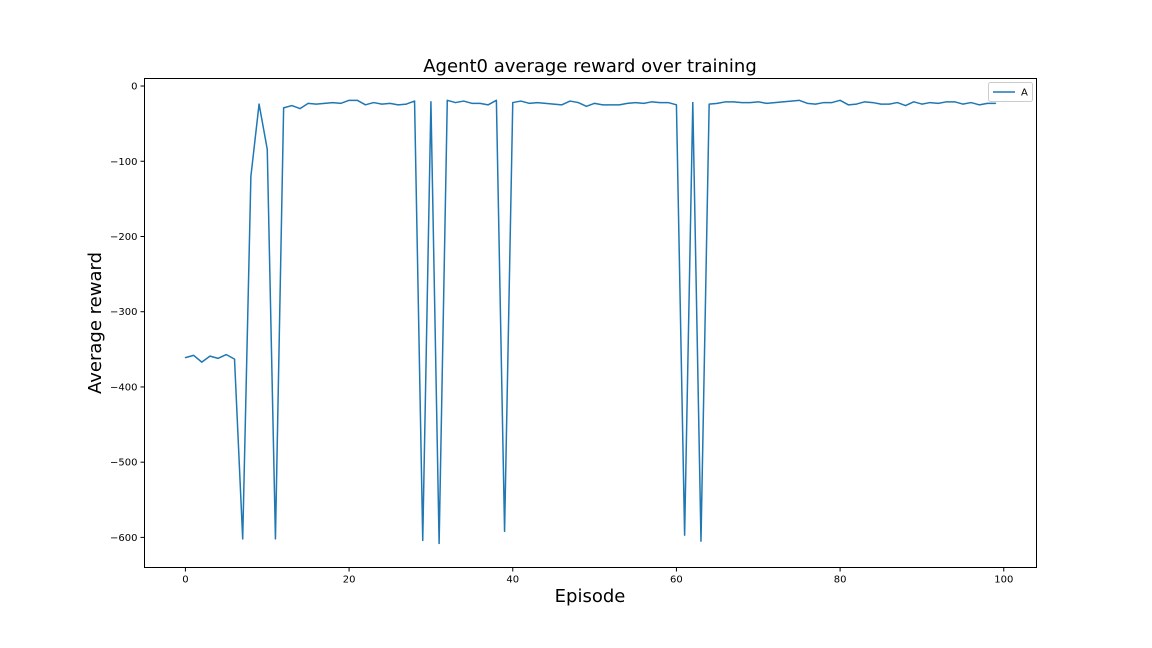  I want to click on legend: A, so click(1010, 92).